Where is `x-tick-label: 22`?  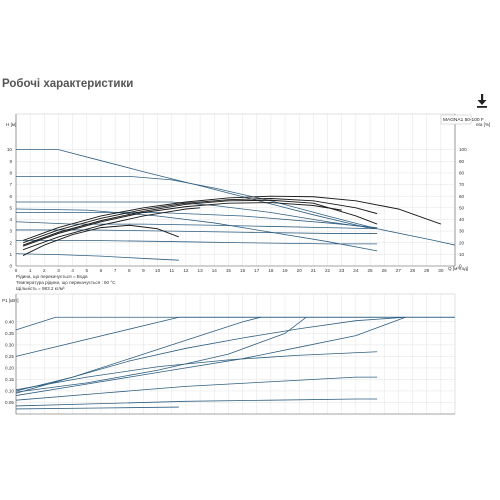 x-tick-label: 22 is located at coordinates (328, 270).